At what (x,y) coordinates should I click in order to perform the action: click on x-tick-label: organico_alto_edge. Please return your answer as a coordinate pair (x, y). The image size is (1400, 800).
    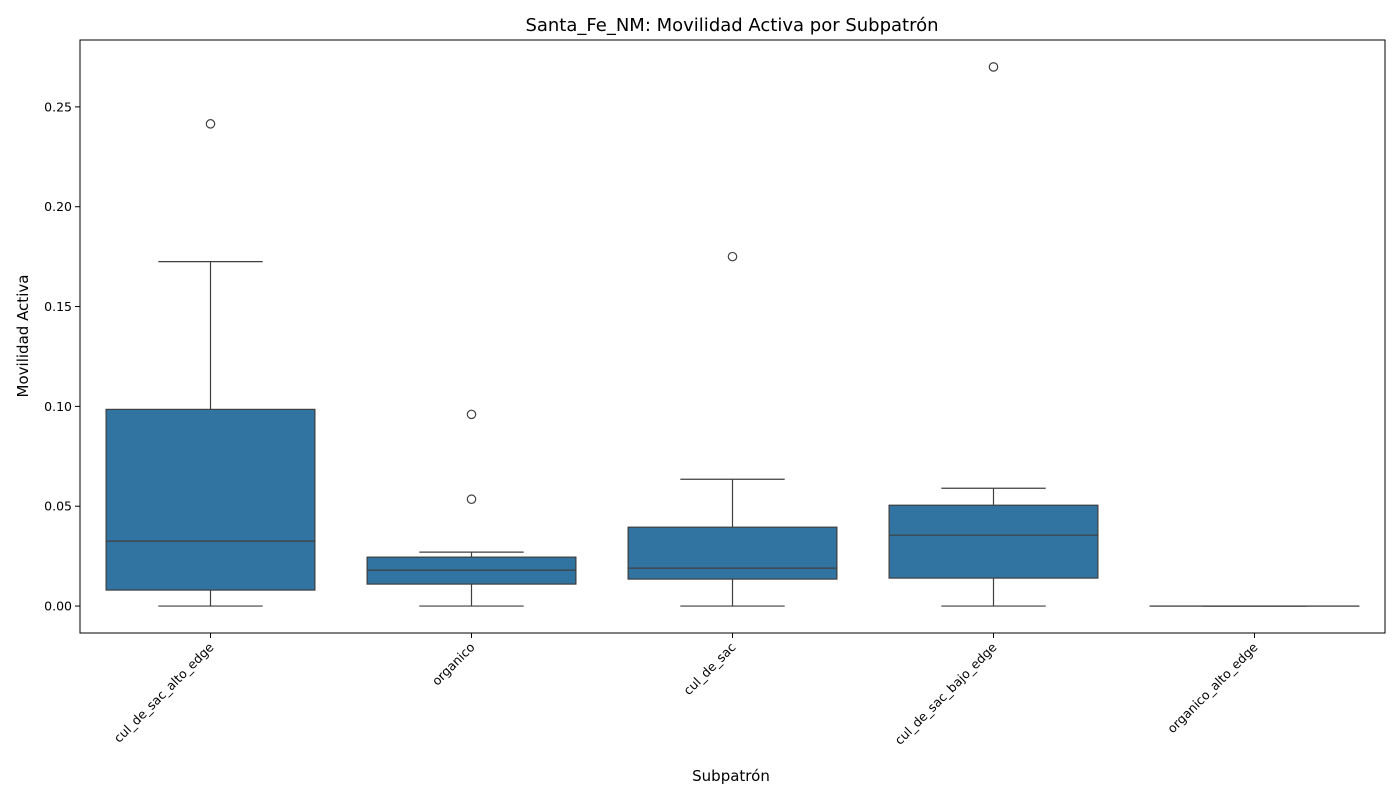
    Looking at the image, I should click on (1212, 687).